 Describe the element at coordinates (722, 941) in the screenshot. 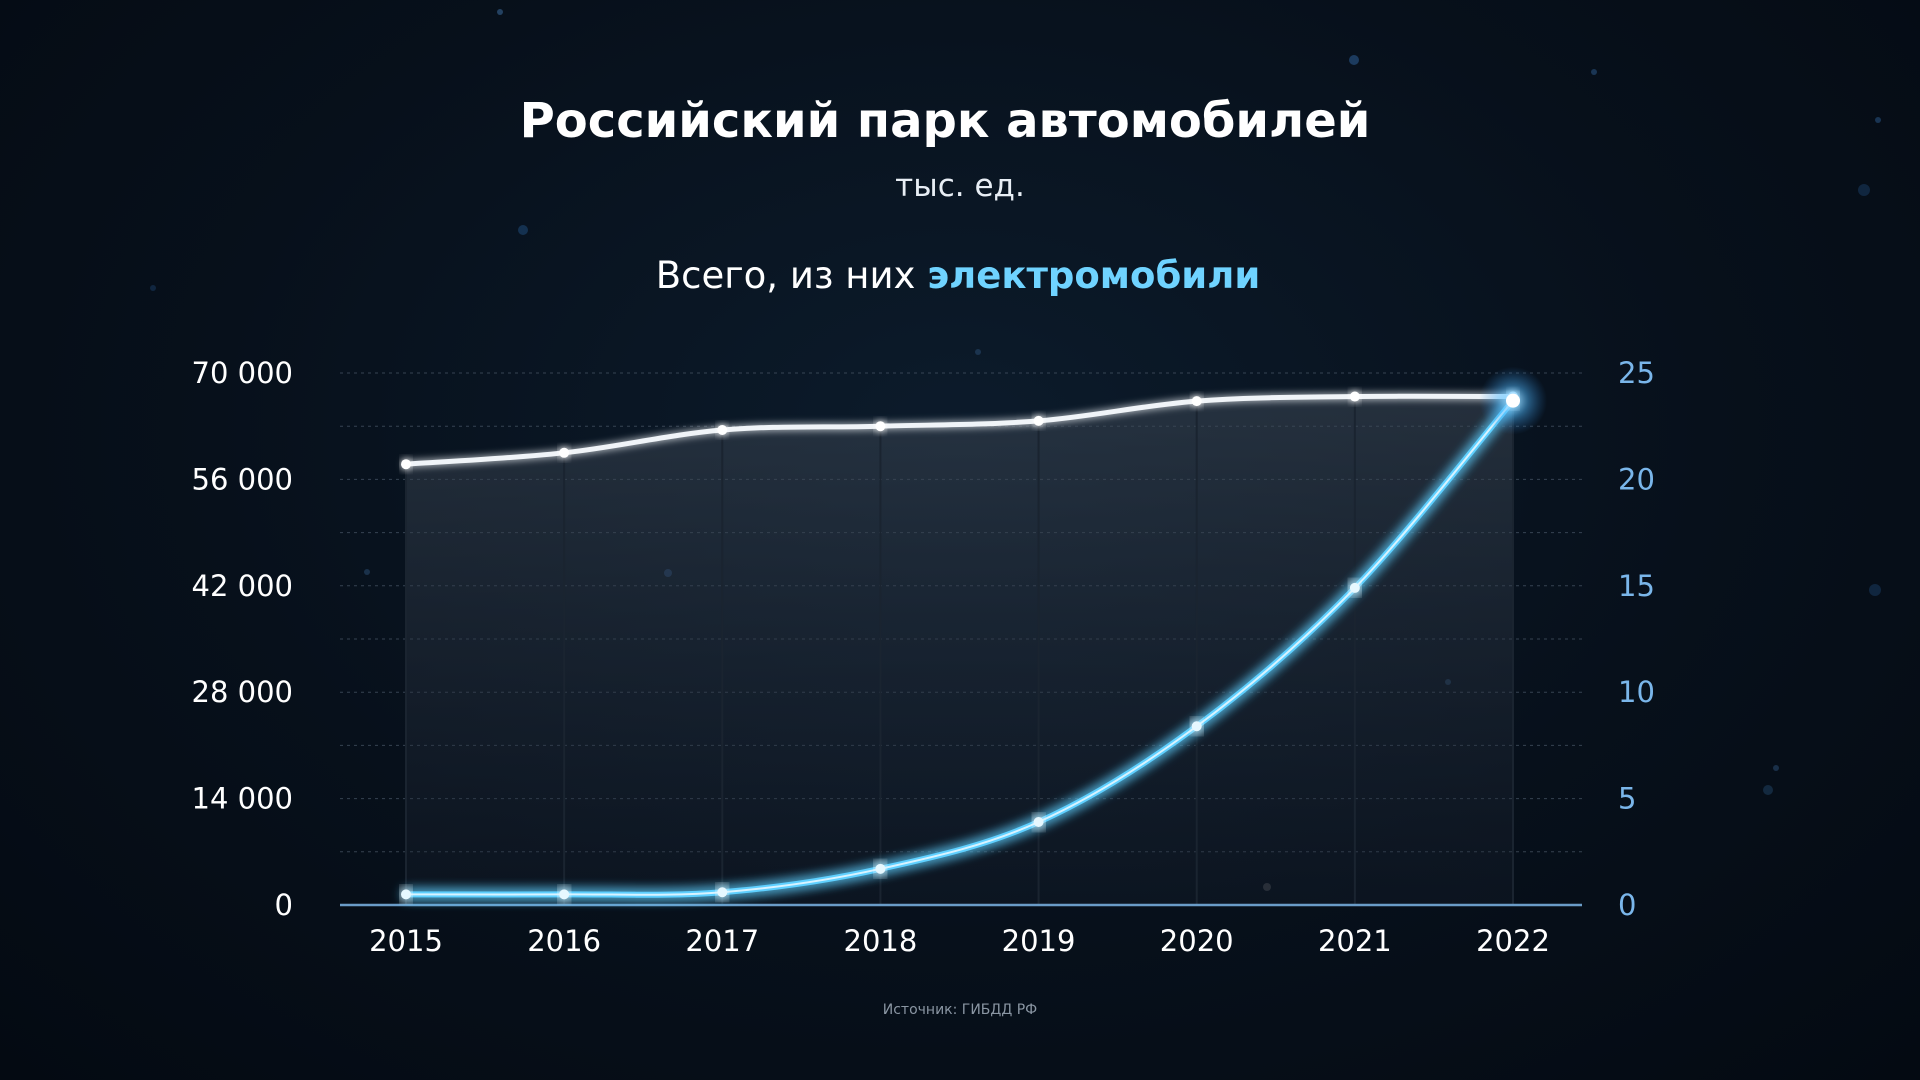

I see `x-tick-label: 2017` at that location.